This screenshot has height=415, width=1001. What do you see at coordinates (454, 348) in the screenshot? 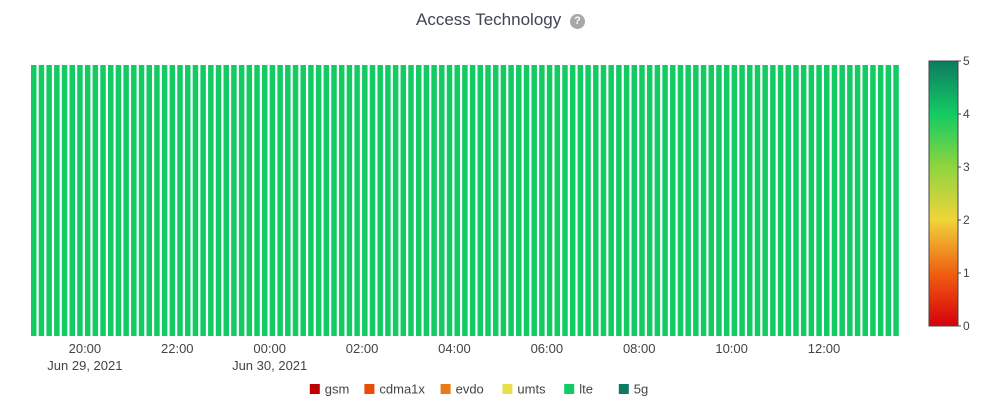
I see `x-tick-label: 04:00` at bounding box center [454, 348].